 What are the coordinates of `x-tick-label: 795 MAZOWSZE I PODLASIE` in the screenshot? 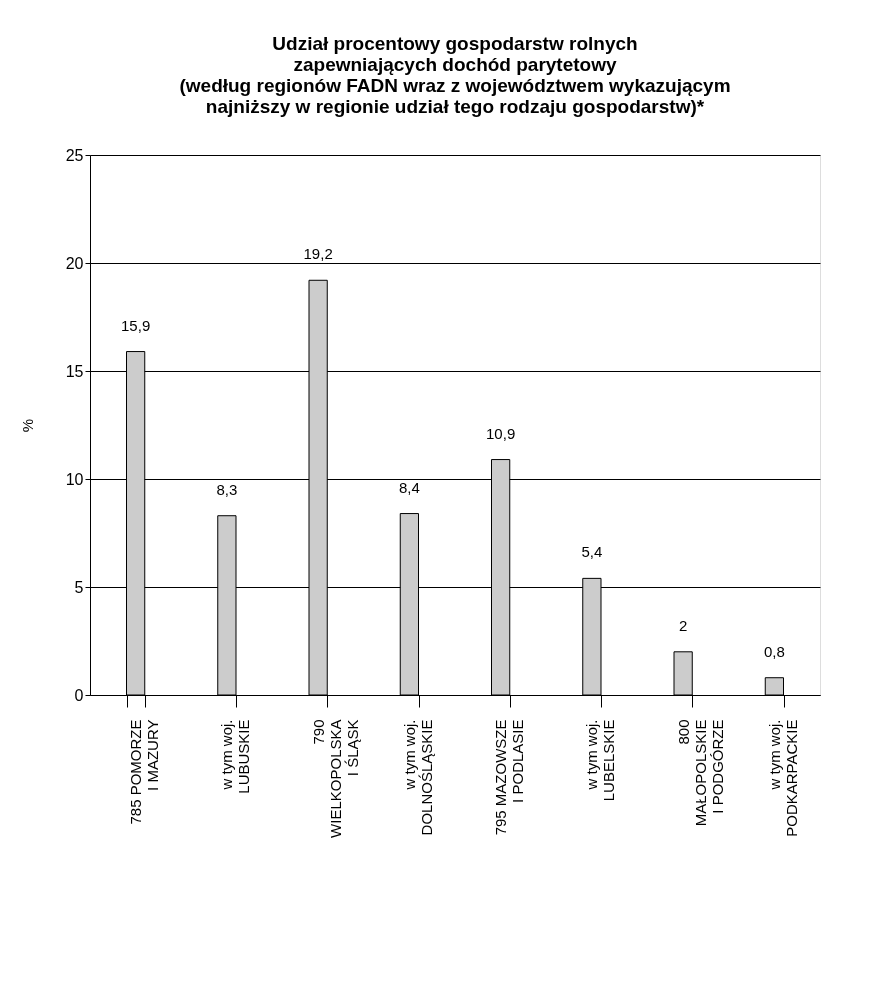 It's located at (509, 777).